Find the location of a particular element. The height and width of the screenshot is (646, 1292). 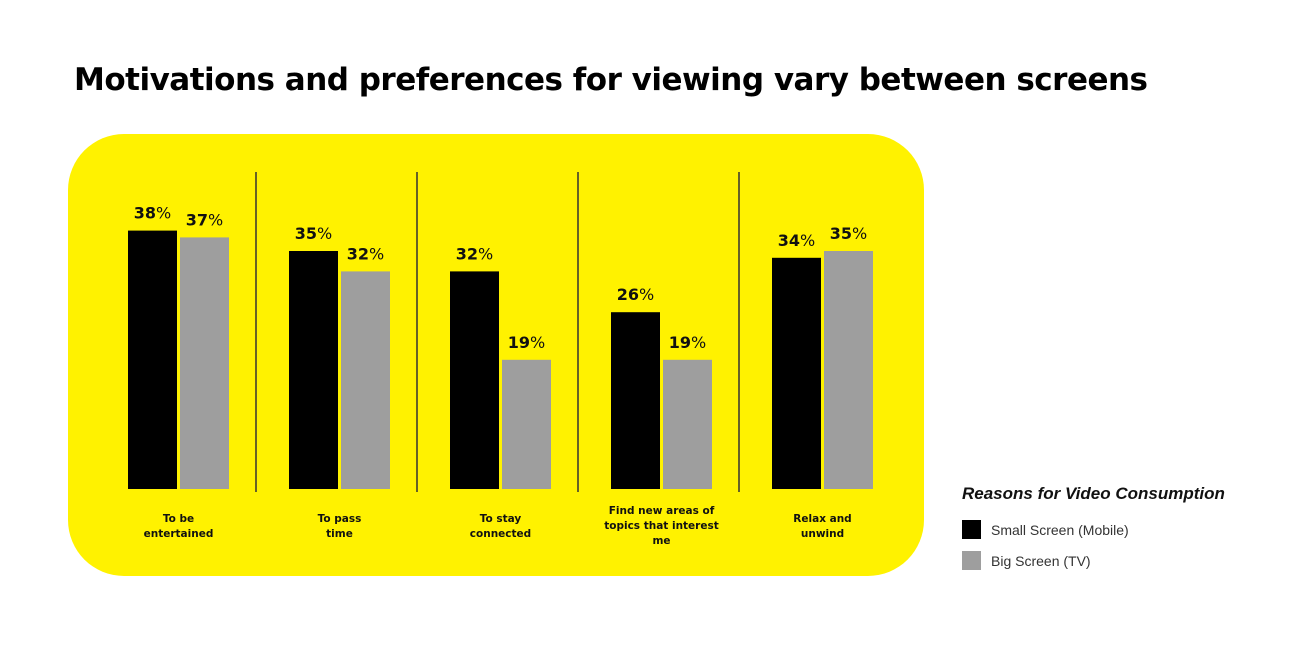

legend-label-small-screen: Small Screen (Mobile) is located at coordinates (1060, 529).